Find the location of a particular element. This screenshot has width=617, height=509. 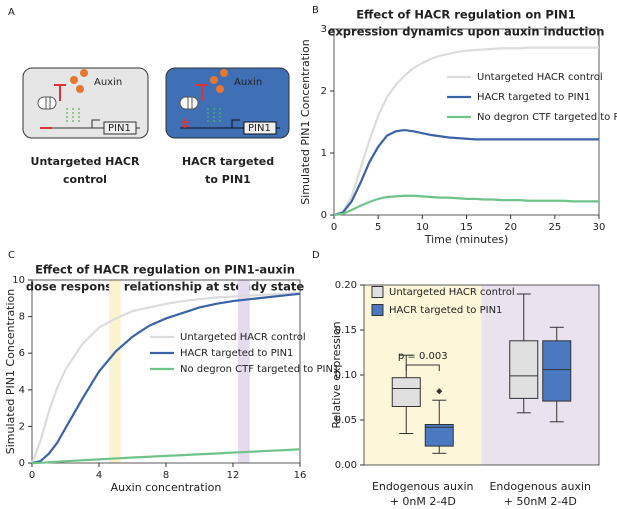

x-axis-label: Auxin concentration is located at coordinates (166, 487).